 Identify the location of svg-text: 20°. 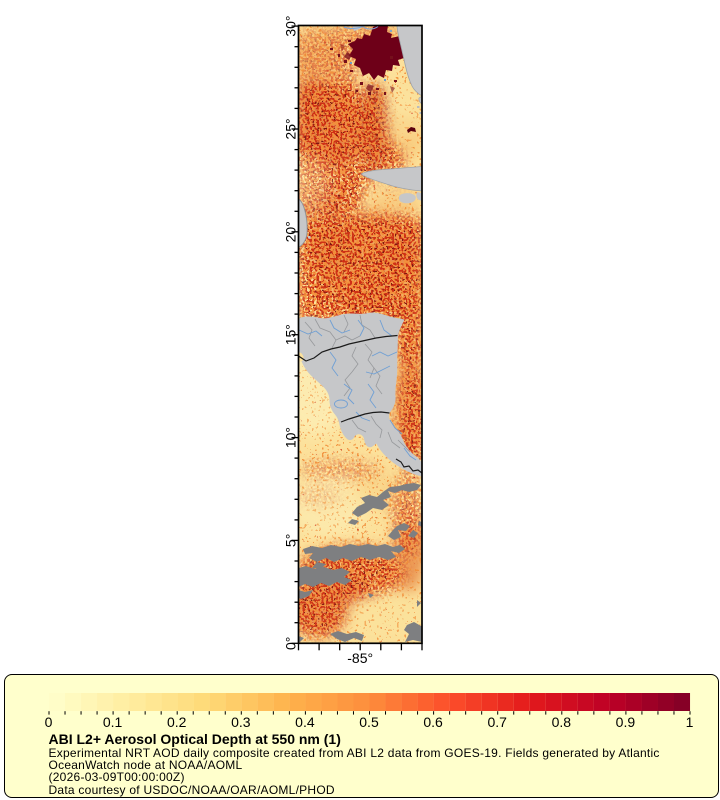
(291, 231).